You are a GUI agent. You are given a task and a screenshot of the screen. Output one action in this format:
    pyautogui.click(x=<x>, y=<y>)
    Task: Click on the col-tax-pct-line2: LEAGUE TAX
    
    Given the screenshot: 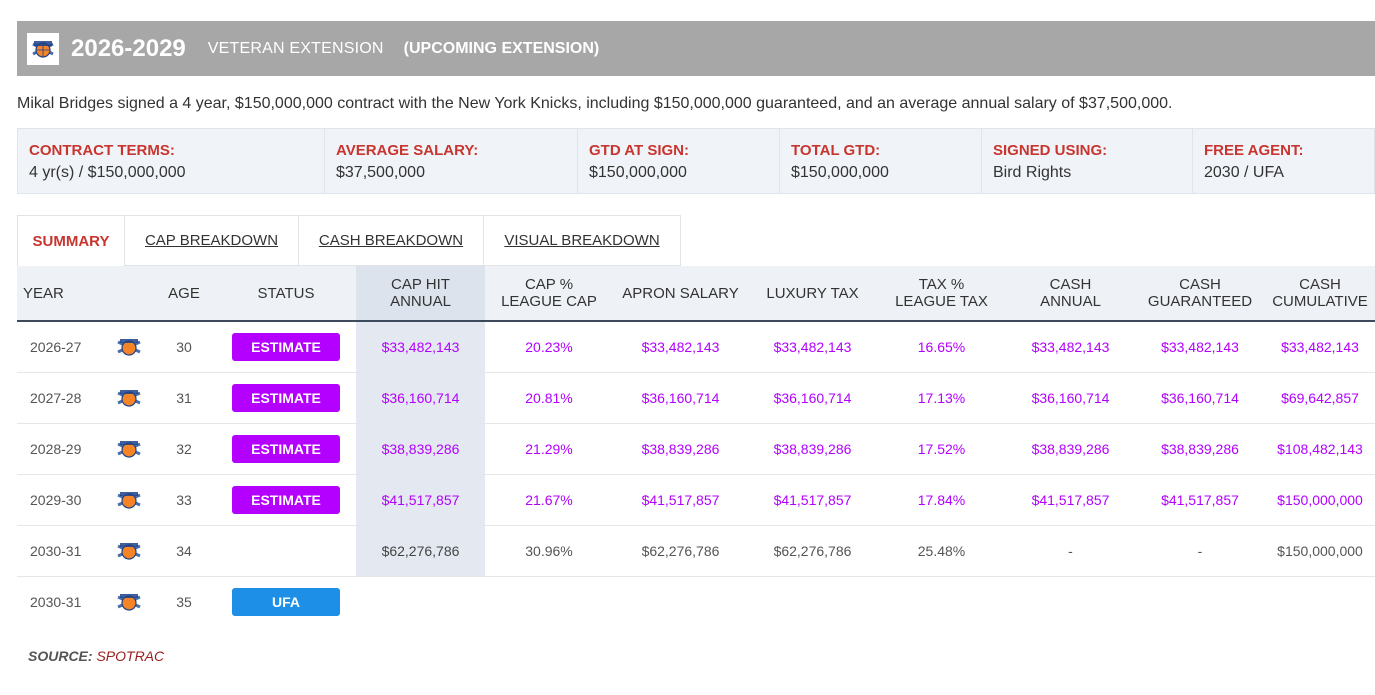 What is the action you would take?
    pyautogui.click(x=941, y=301)
    